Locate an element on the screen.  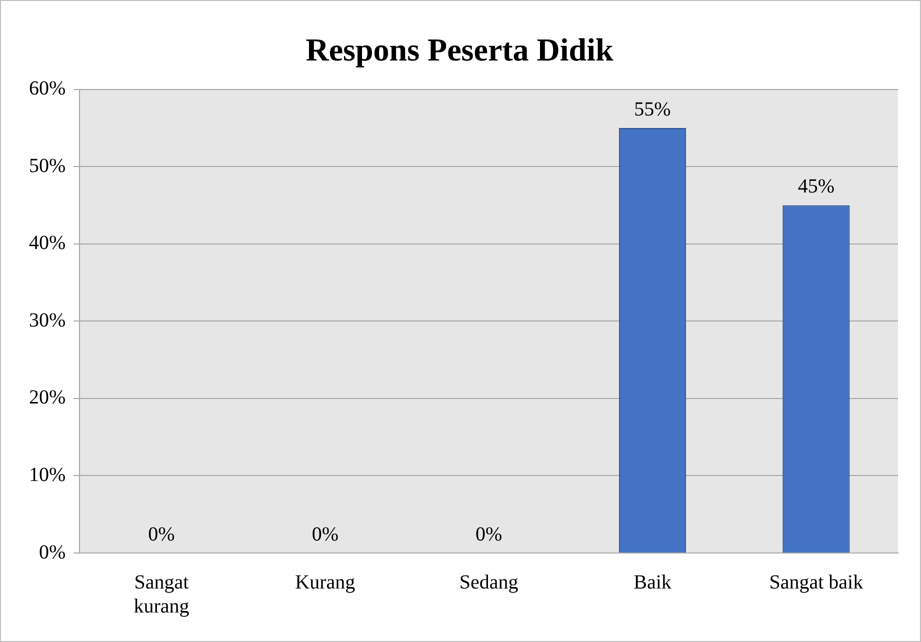
y-tick-label: 60% is located at coordinates (47, 89).